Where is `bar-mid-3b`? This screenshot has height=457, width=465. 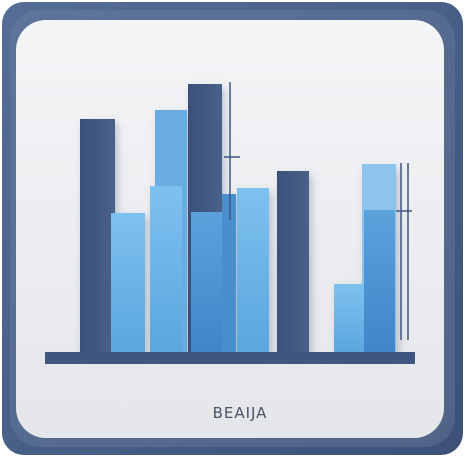 bar-mid-3b is located at coordinates (229, 274).